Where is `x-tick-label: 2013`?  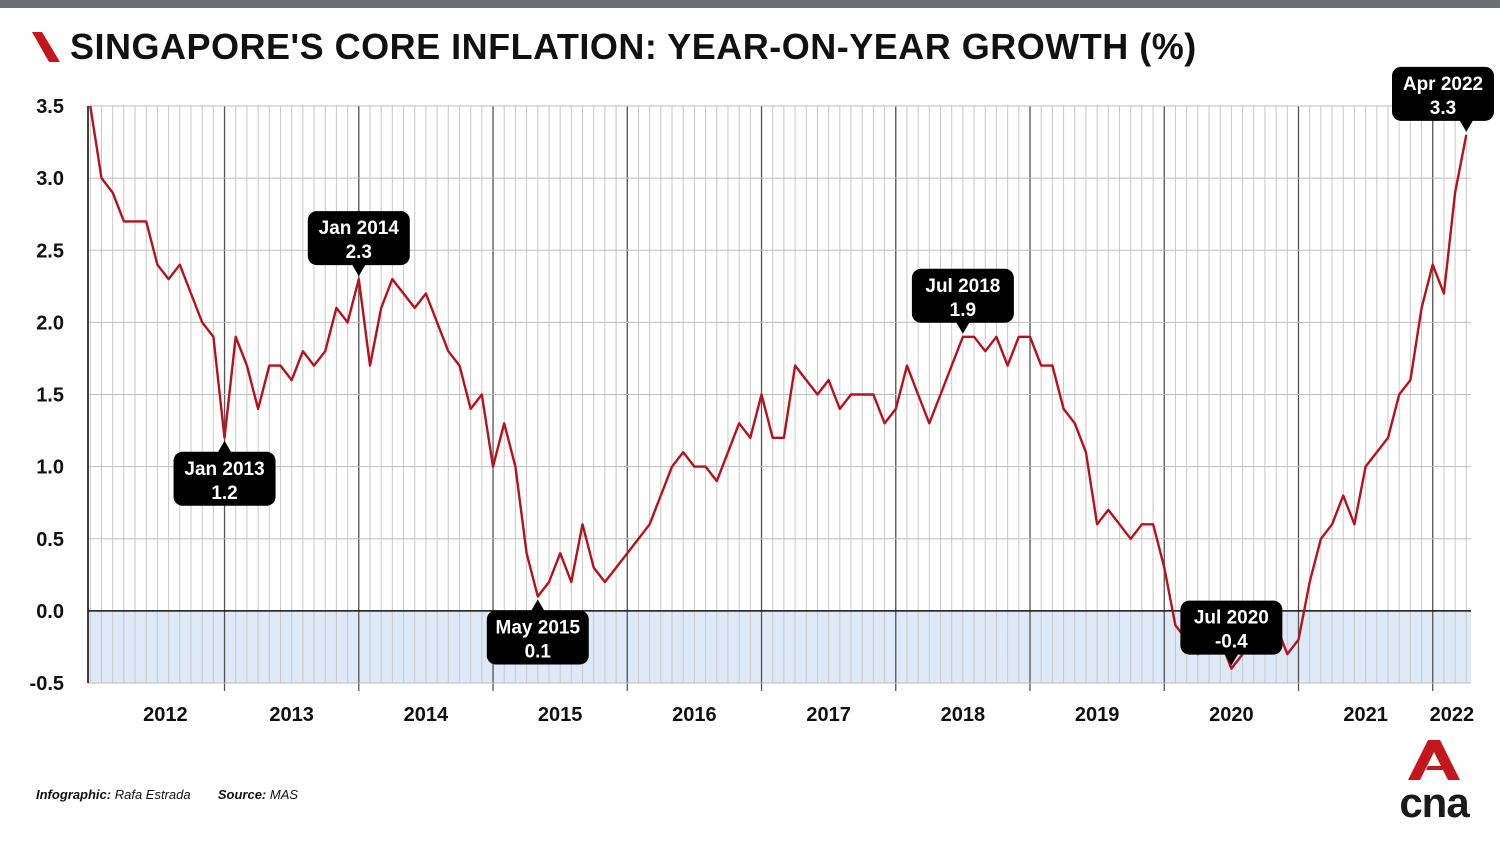
x-tick-label: 2013 is located at coordinates (291, 715).